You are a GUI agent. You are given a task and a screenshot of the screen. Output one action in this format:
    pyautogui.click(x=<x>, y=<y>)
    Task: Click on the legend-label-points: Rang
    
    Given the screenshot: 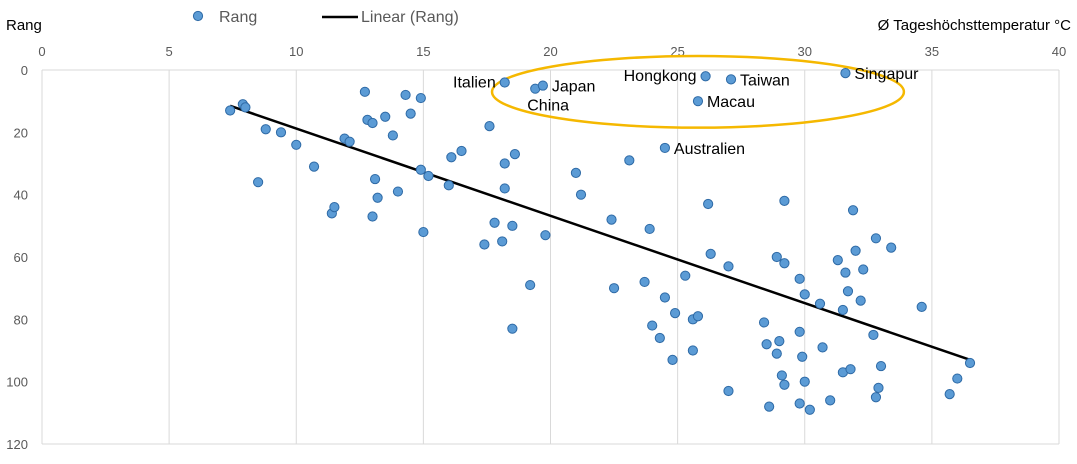 What is the action you would take?
    pyautogui.click(x=238, y=17)
    